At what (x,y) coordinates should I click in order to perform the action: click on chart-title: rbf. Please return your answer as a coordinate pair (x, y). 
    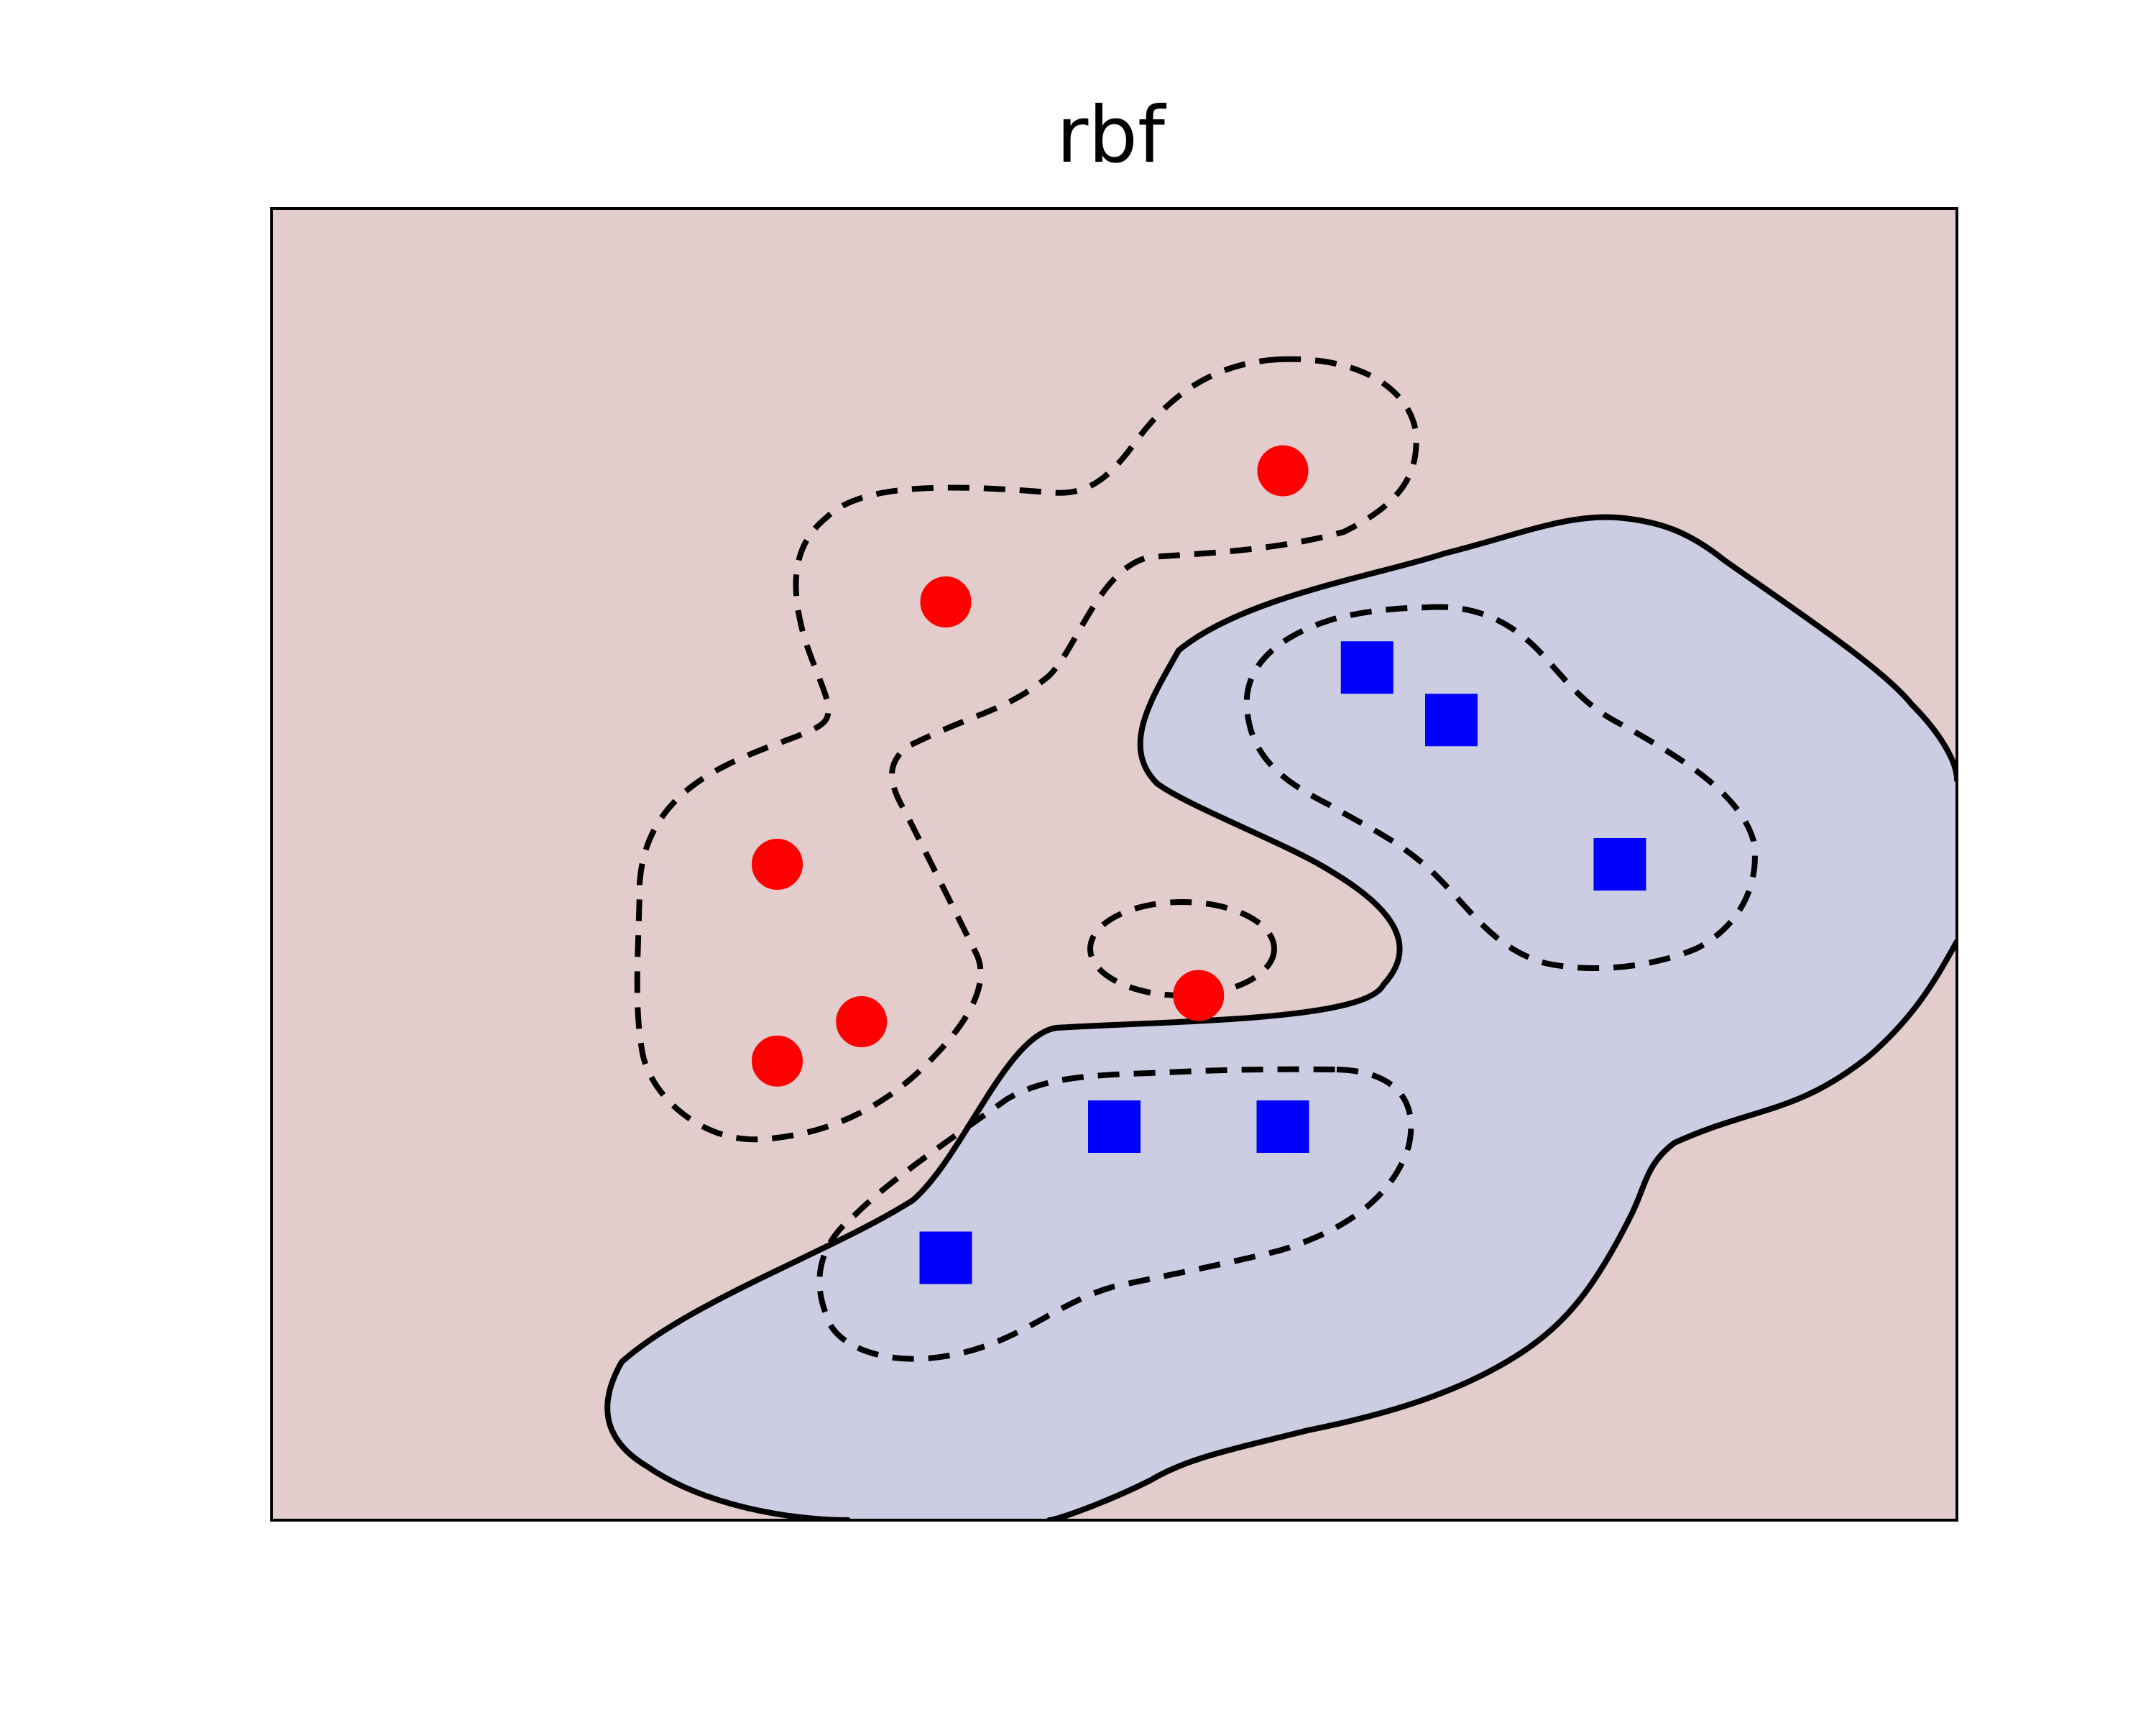
    Looking at the image, I should click on (1110, 135).